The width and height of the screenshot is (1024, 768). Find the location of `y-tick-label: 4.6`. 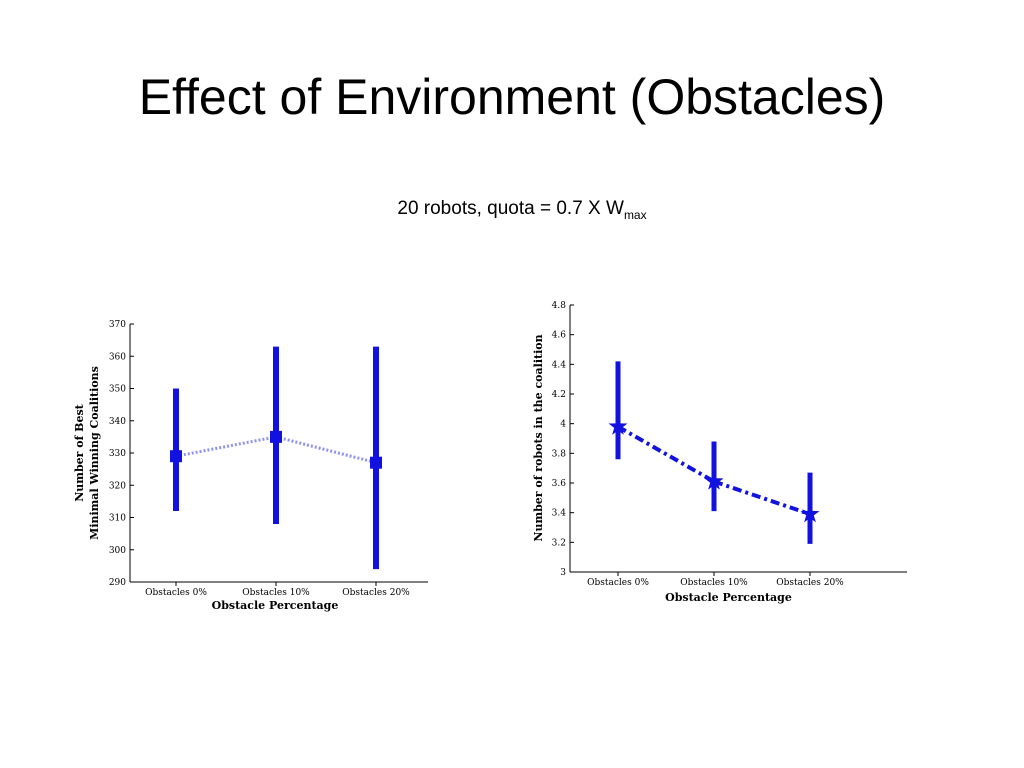

y-tick-label: 4.6 is located at coordinates (559, 336).